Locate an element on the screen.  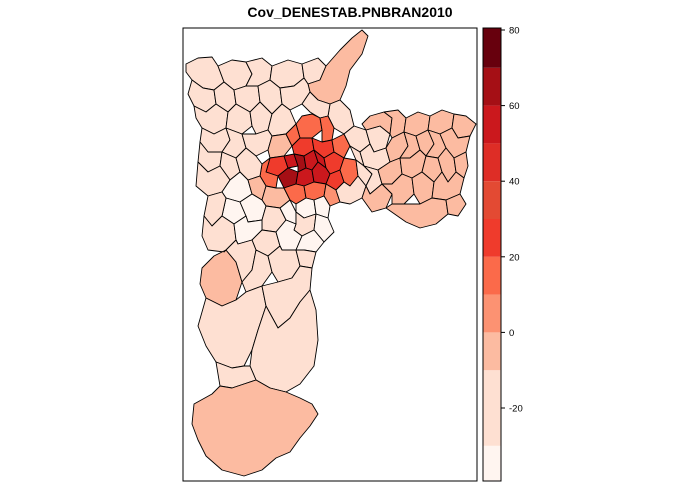
legend-frame is located at coordinates (492, 254).